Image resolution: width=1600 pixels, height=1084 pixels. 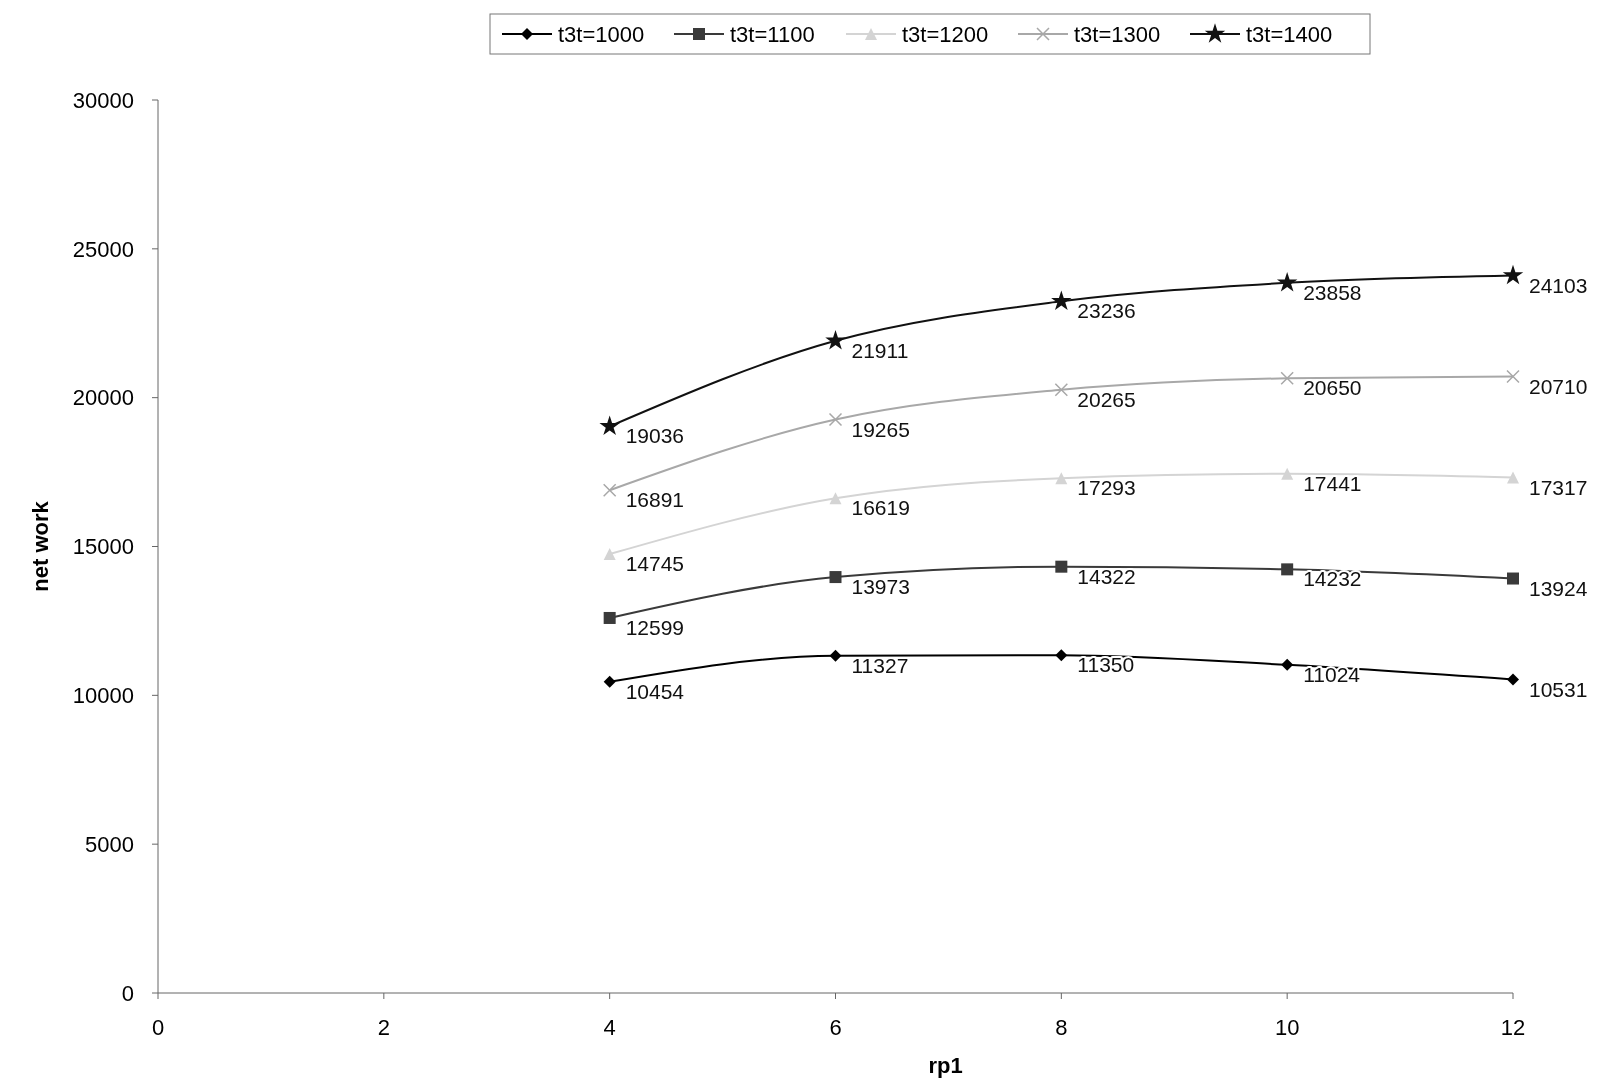 What do you see at coordinates (835, 1027) in the screenshot?
I see `x-tick-label: 6` at bounding box center [835, 1027].